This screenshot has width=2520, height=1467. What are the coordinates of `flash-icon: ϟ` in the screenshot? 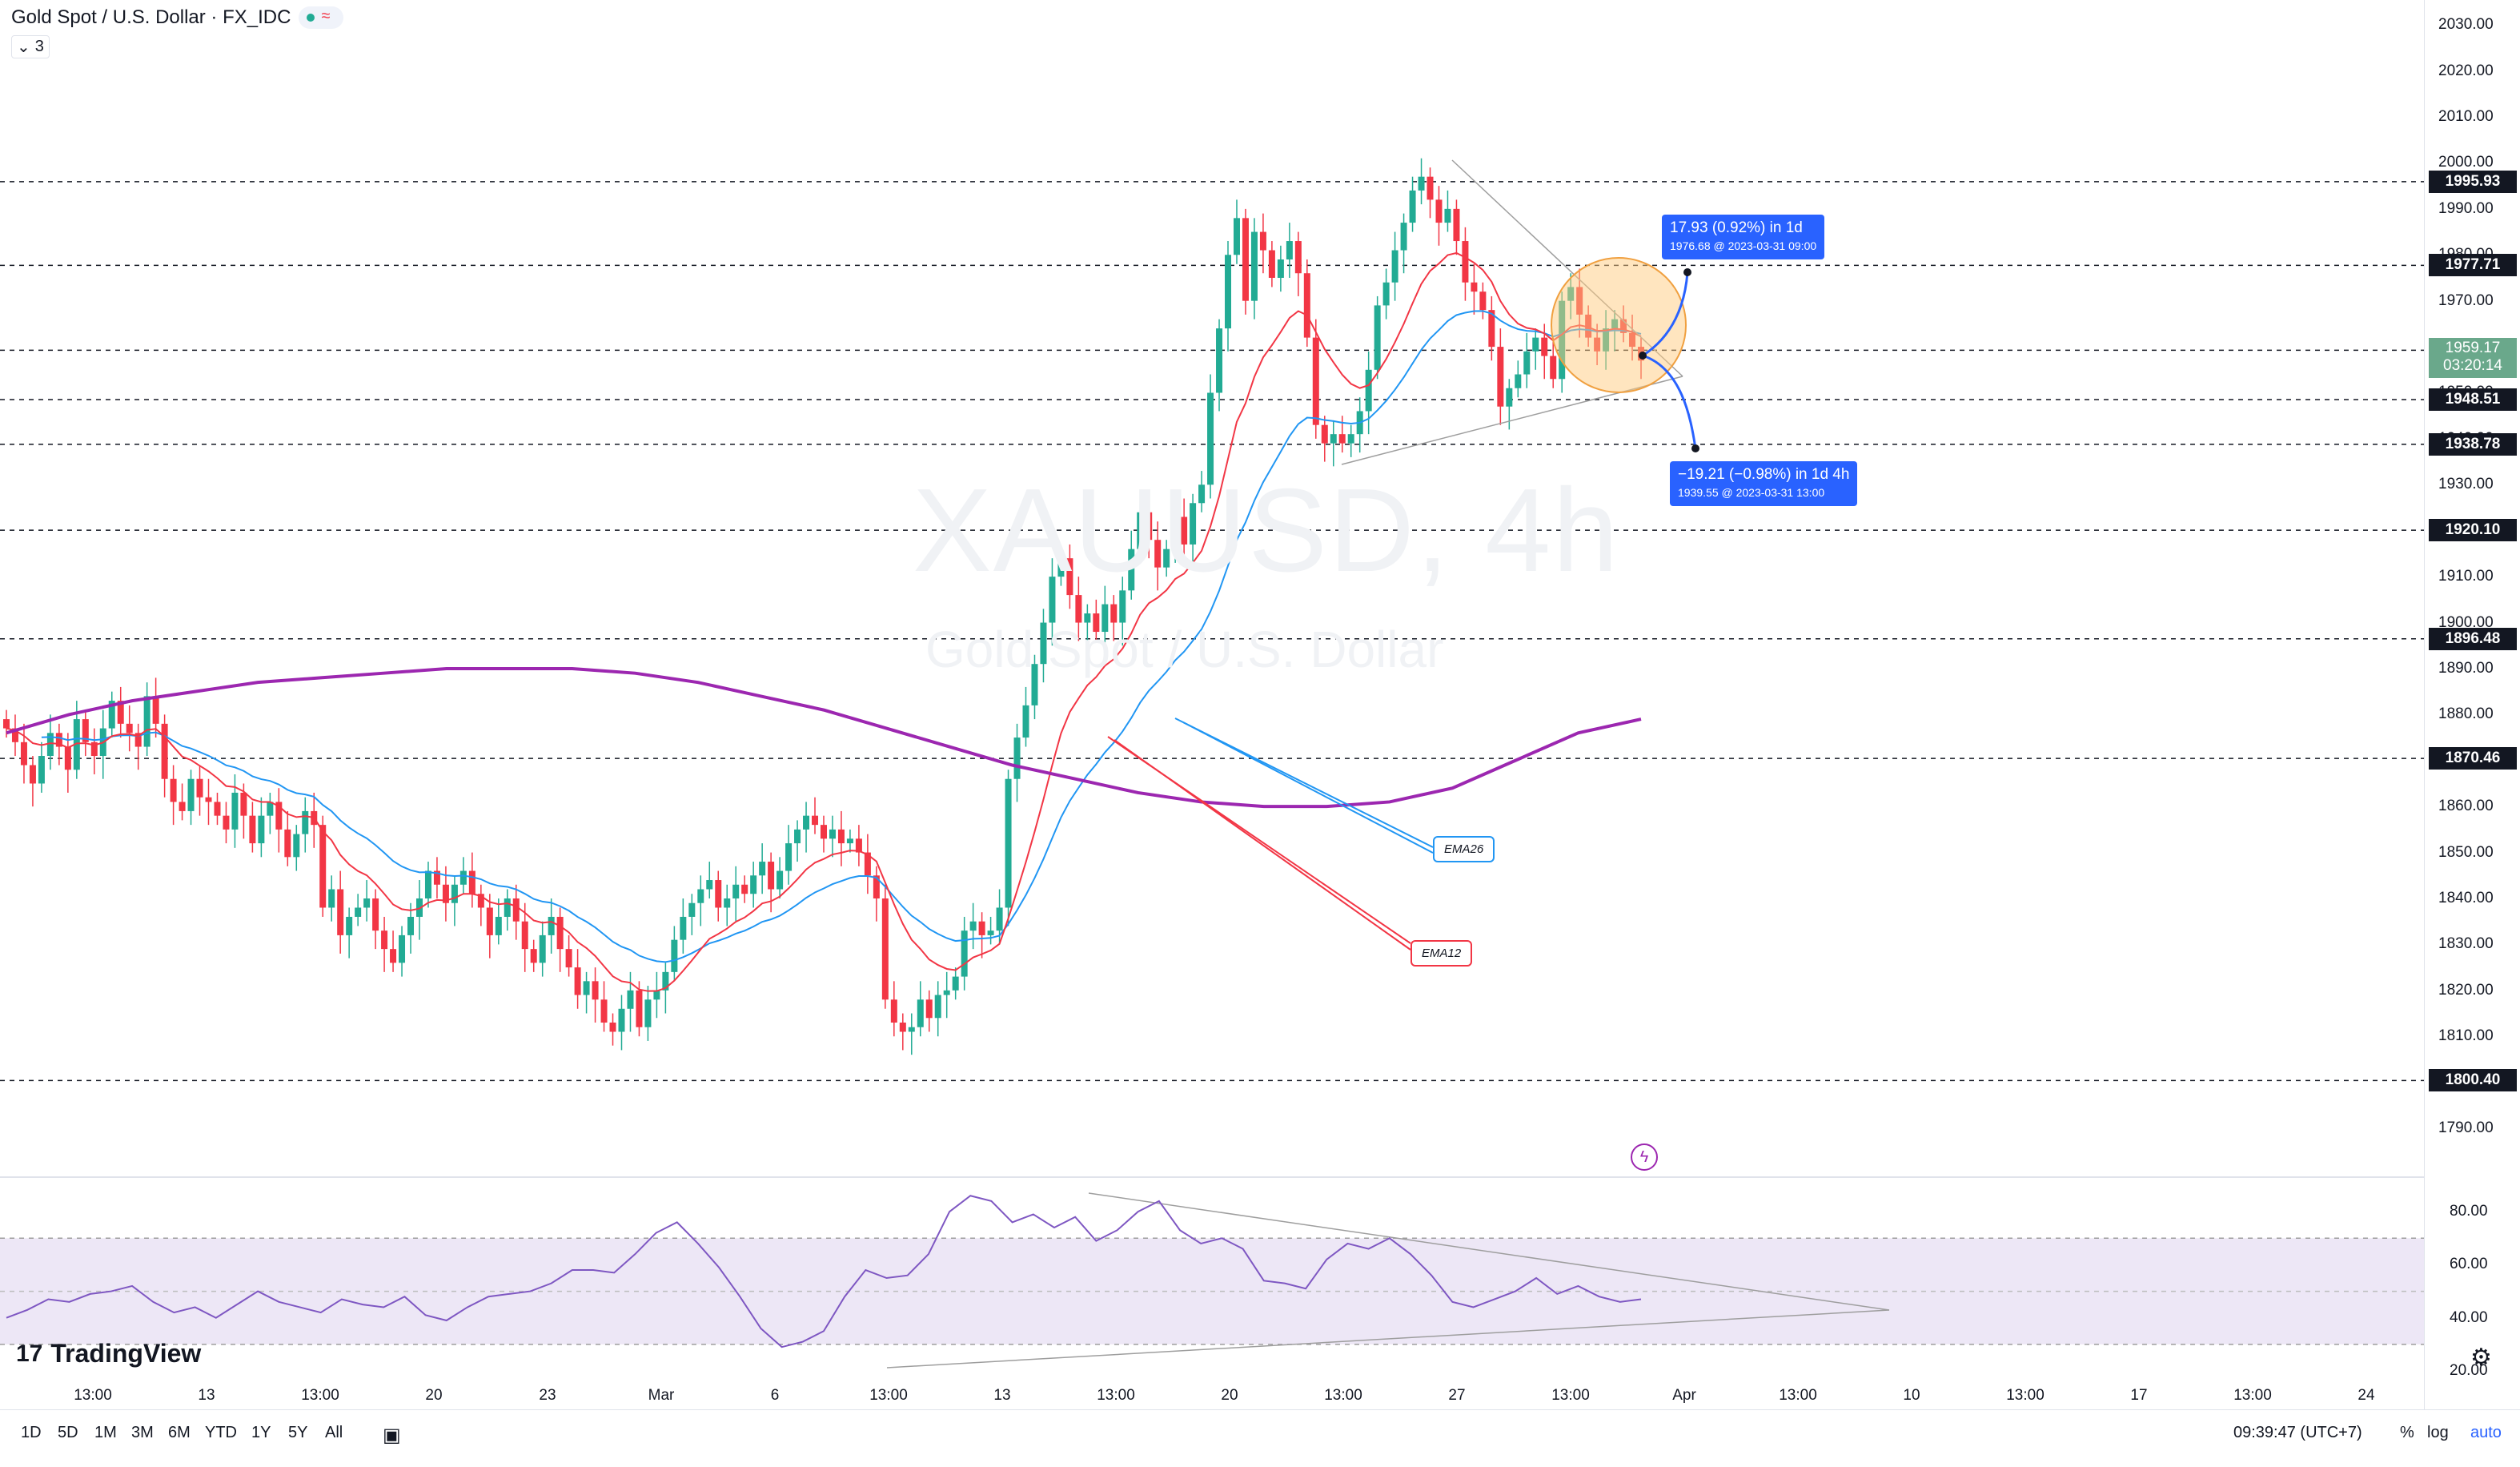 It's located at (1644, 1157).